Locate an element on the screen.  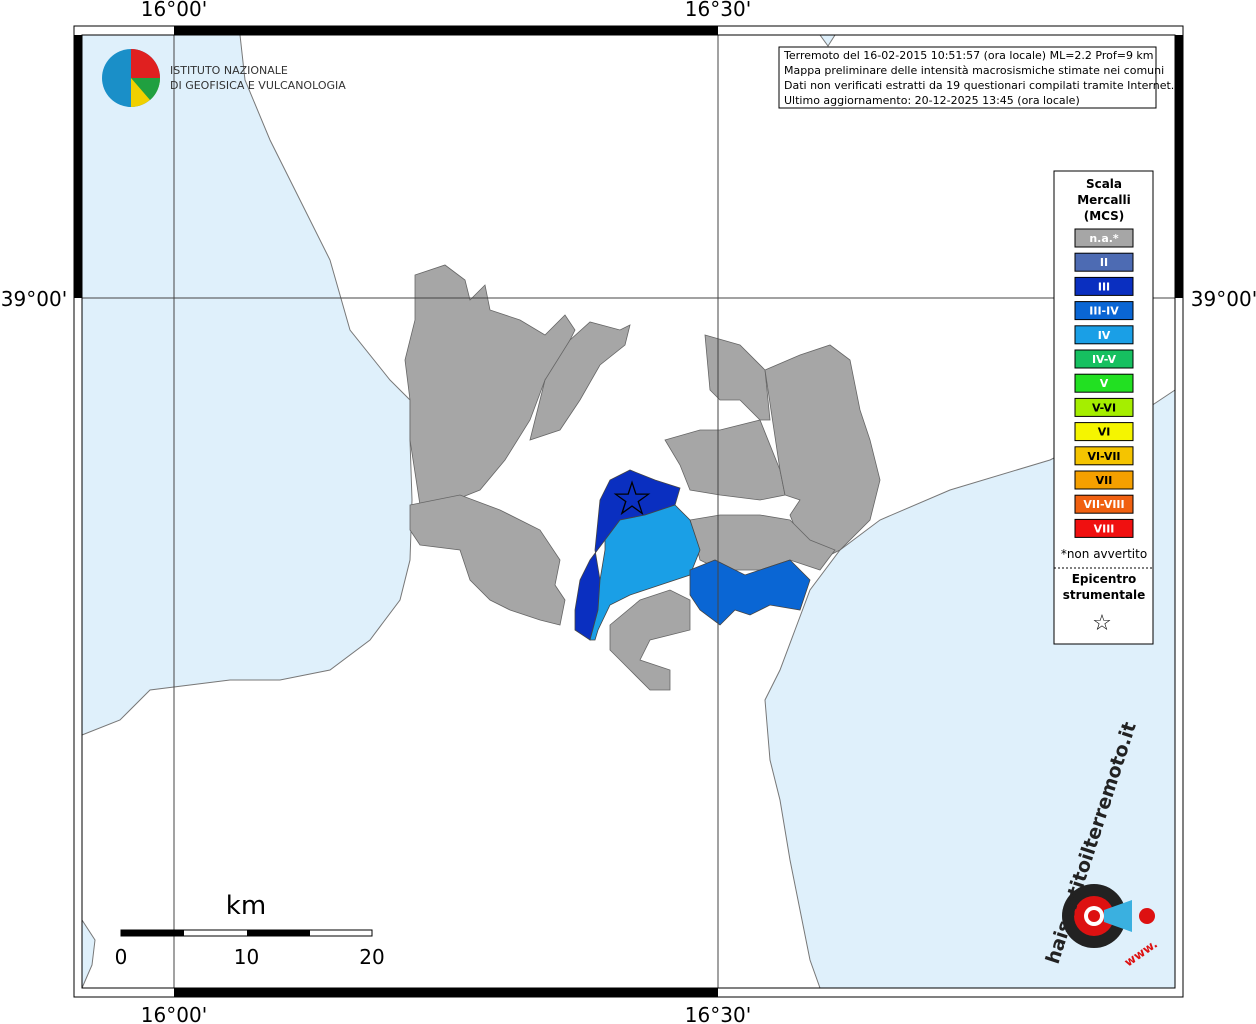
legend-note: *non avvertito is located at coordinates (1104, 554).